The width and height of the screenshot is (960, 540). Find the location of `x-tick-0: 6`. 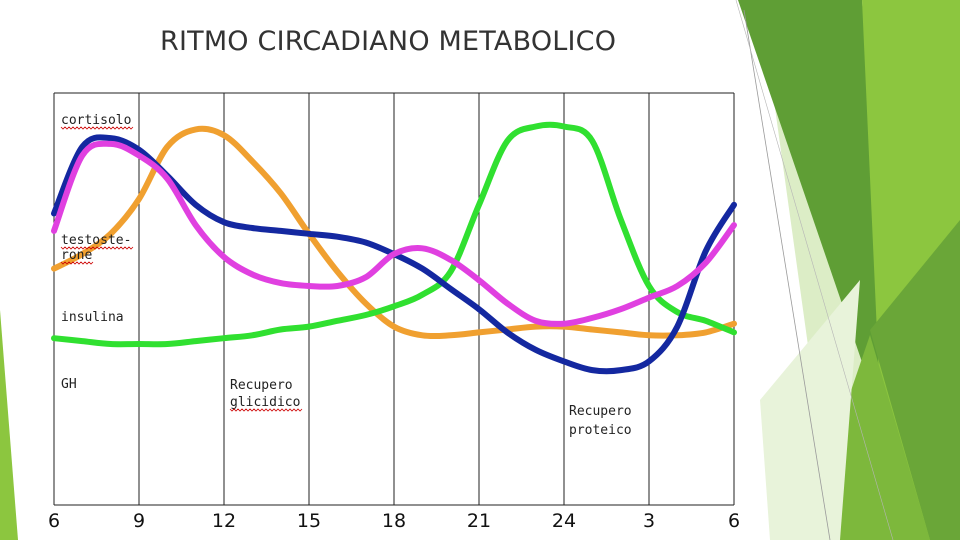

x-tick-0: 6 is located at coordinates (54, 521).